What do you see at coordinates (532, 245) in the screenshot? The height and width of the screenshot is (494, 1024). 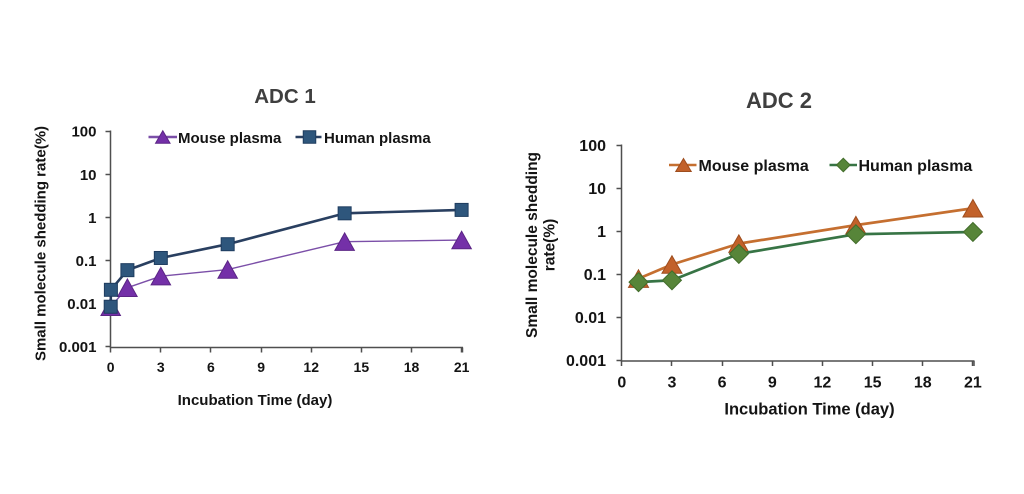 I see `svg-text: Small molecule shedding` at bounding box center [532, 245].